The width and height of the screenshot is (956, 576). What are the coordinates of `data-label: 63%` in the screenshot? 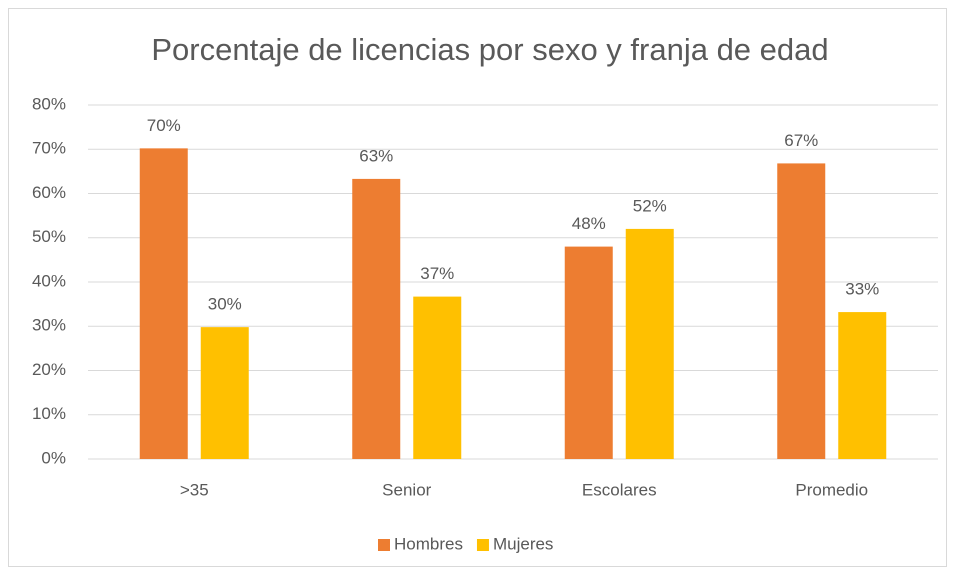 It's located at (376, 155).